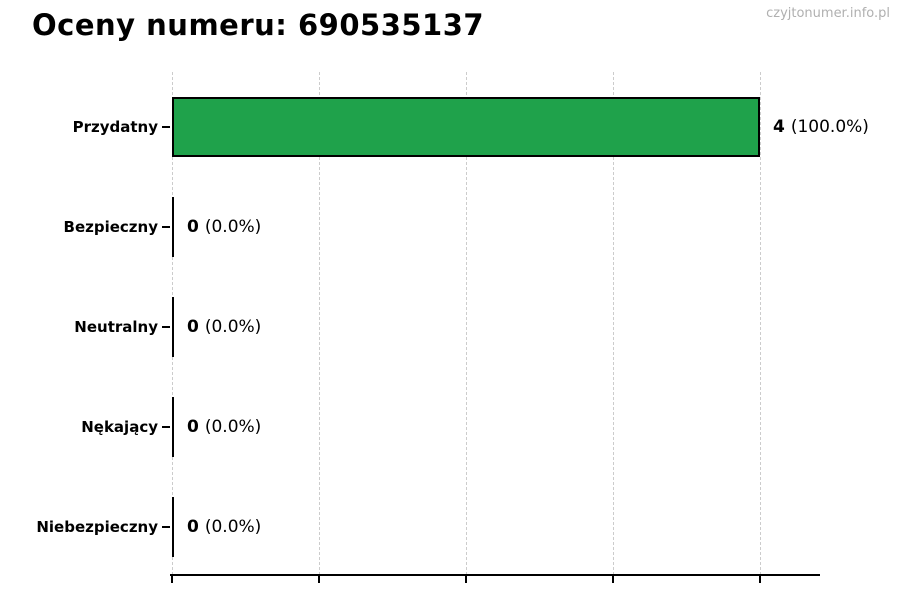 The image size is (900, 600). I want to click on value-percent: (100.0%), so click(829, 127).